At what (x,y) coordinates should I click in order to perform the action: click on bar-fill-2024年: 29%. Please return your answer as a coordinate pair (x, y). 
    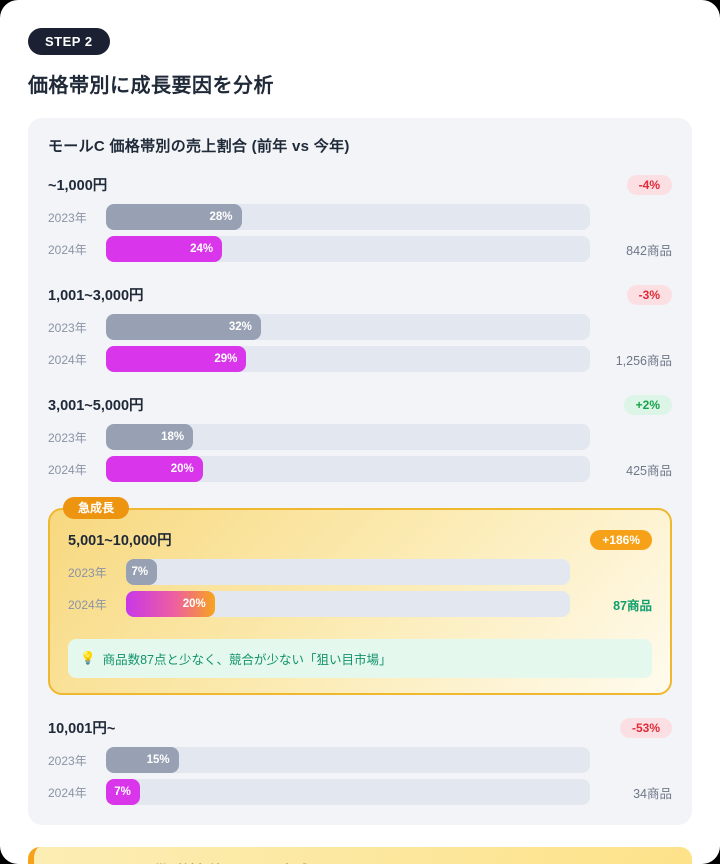
    Looking at the image, I should click on (176, 359).